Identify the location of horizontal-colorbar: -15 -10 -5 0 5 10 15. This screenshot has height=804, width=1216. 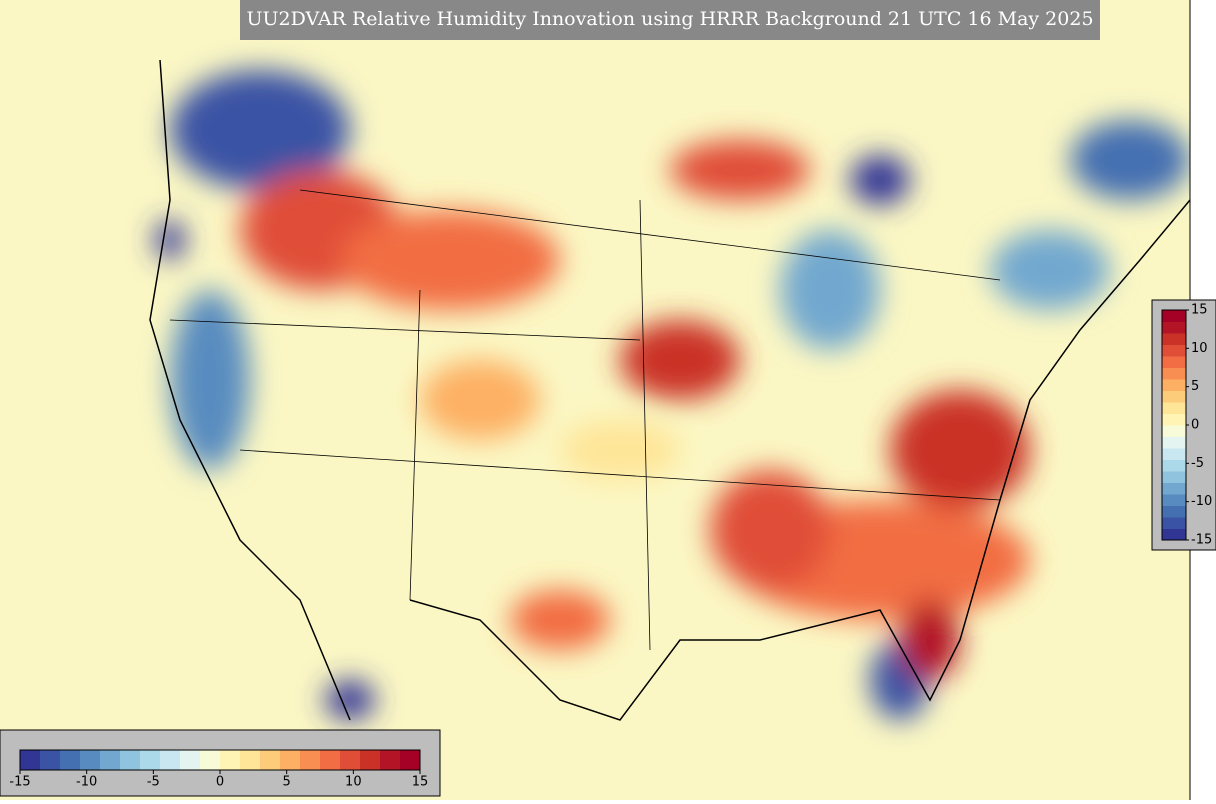
(220, 763).